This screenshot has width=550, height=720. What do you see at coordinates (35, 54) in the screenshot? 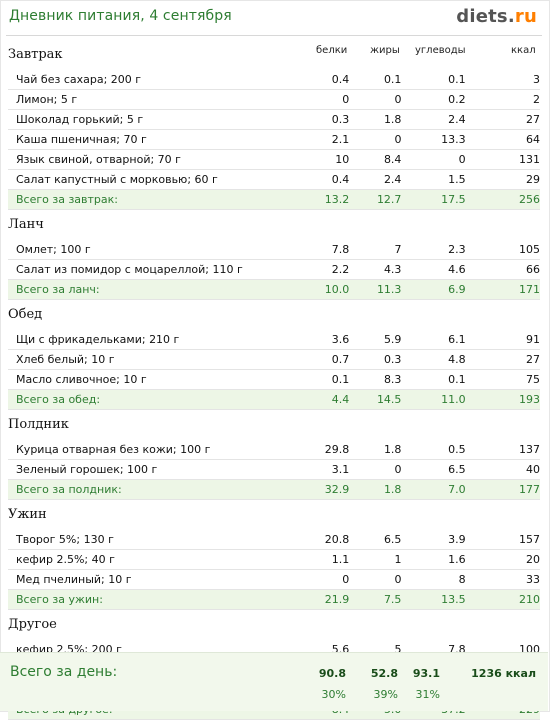
I see `section-title: Завтрак` at bounding box center [35, 54].